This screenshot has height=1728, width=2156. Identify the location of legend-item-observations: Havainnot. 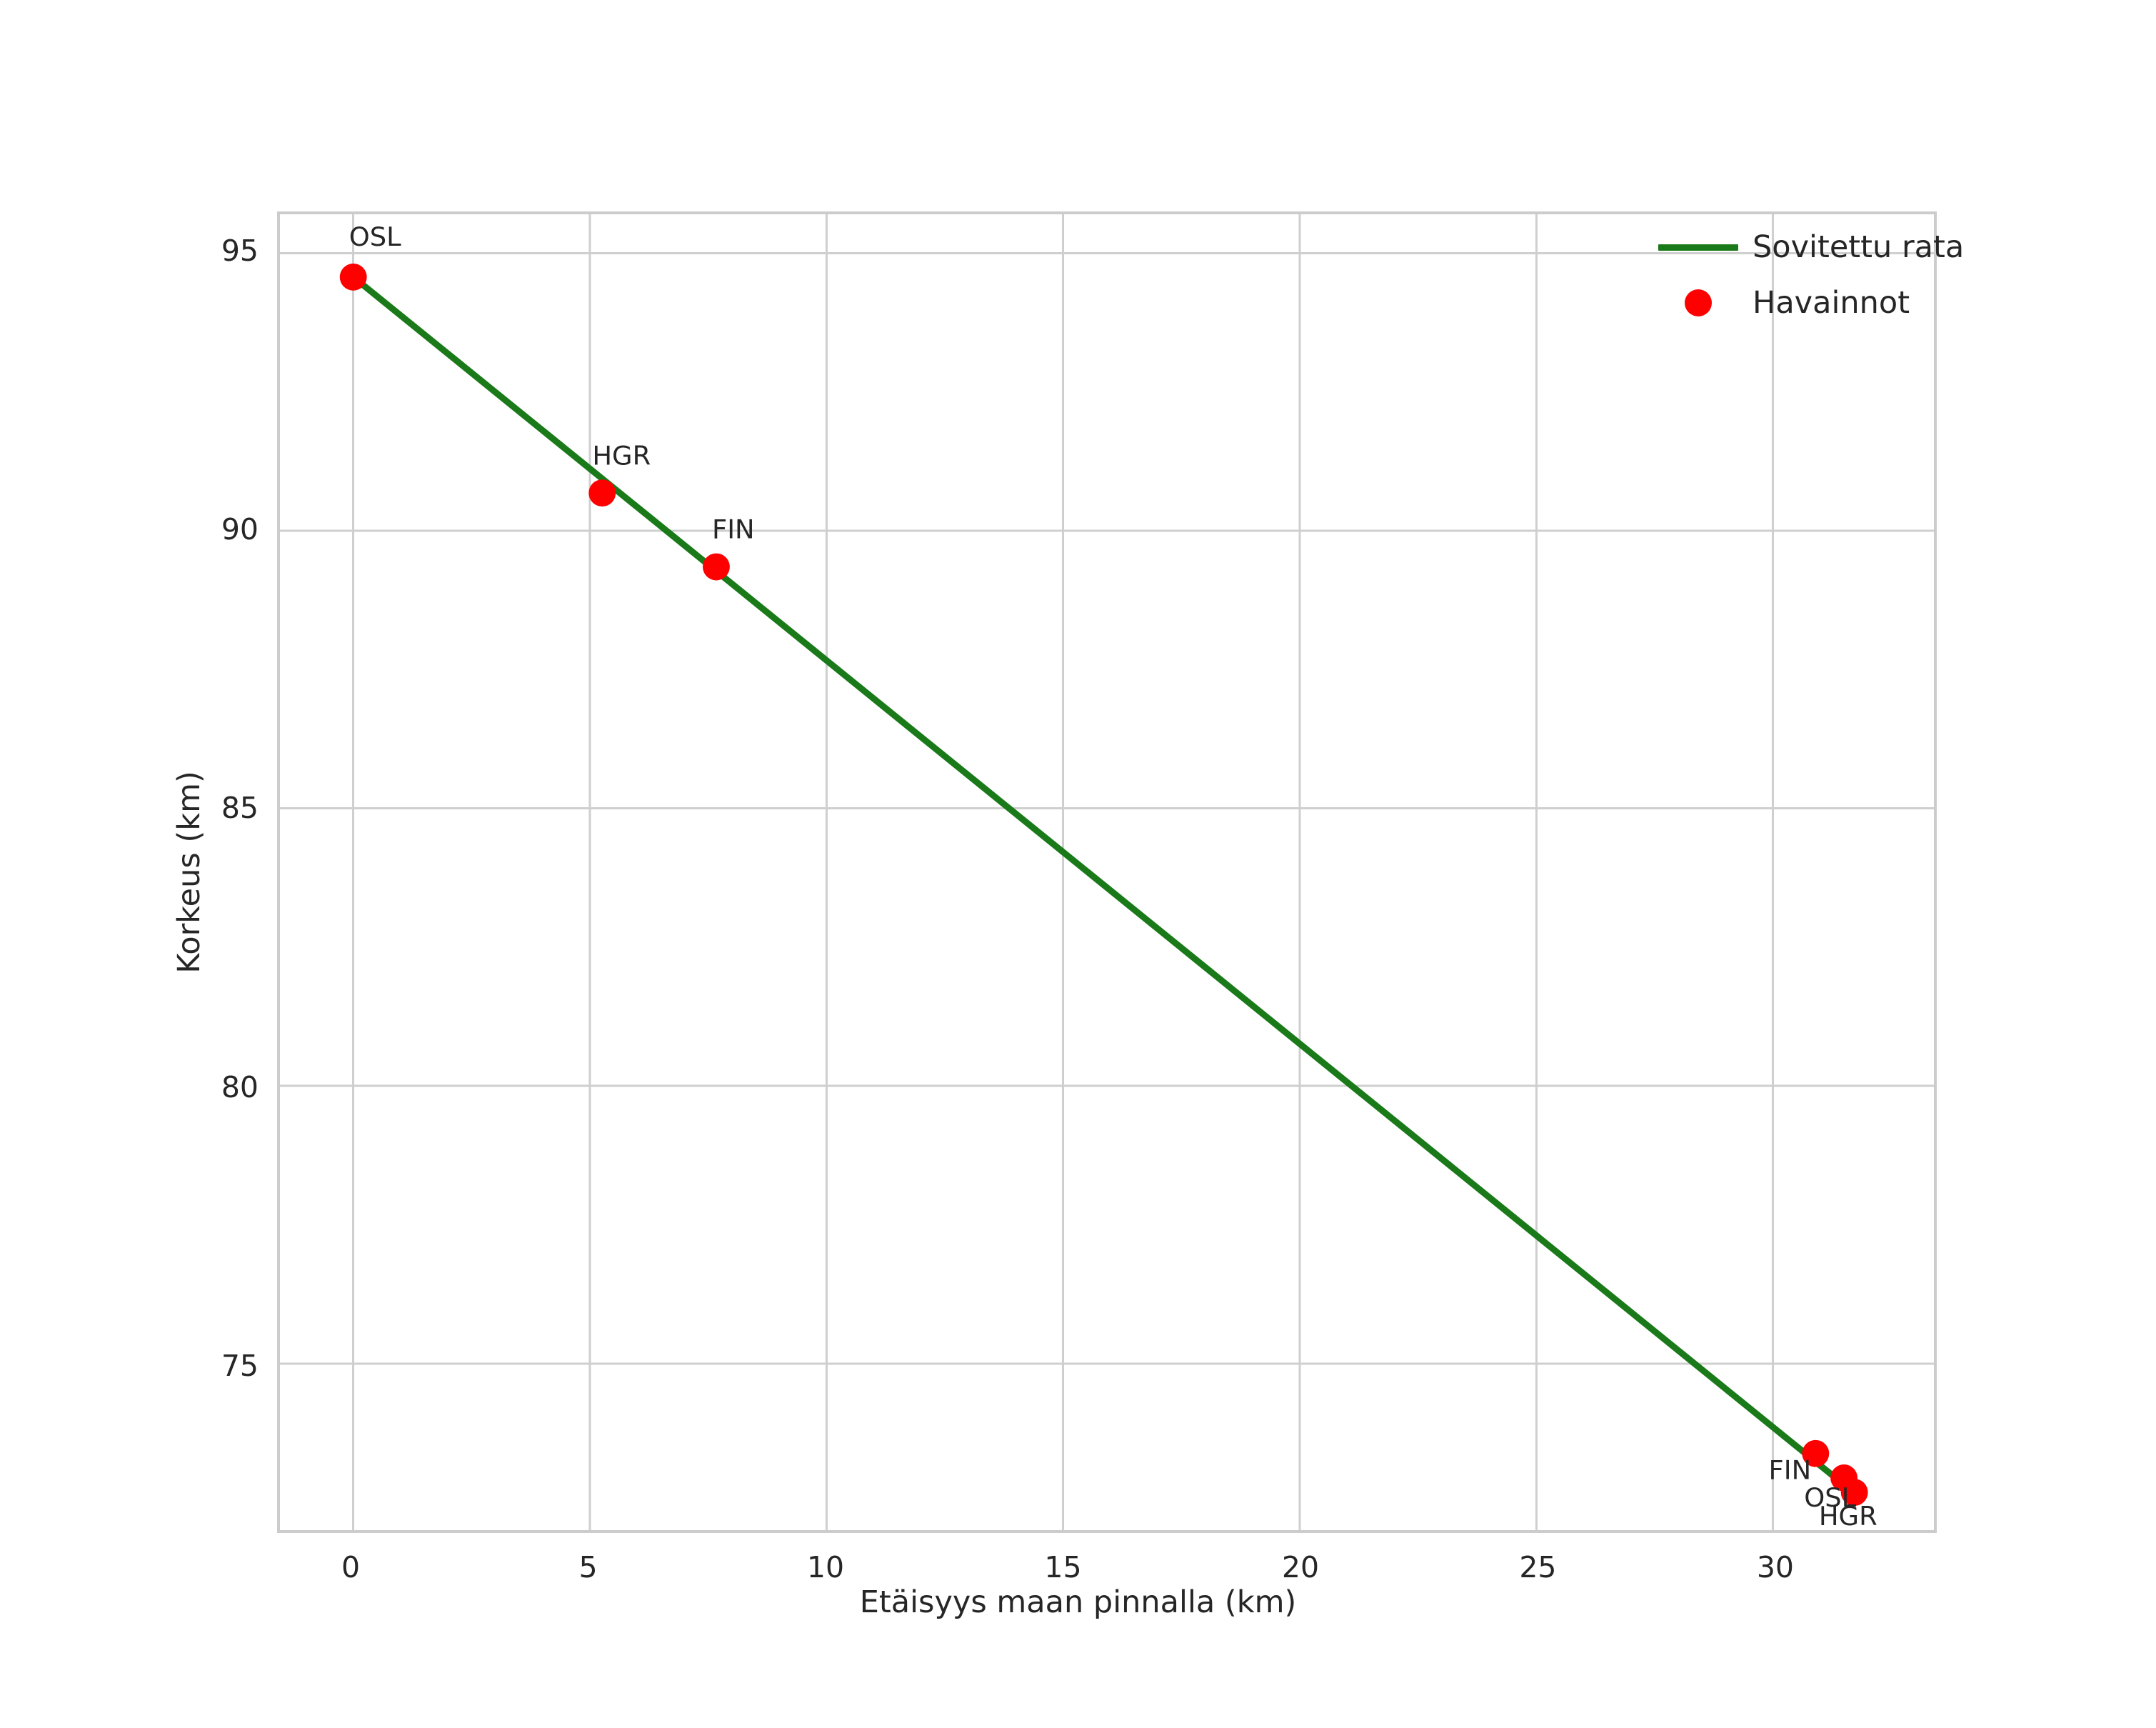
(1805, 302).